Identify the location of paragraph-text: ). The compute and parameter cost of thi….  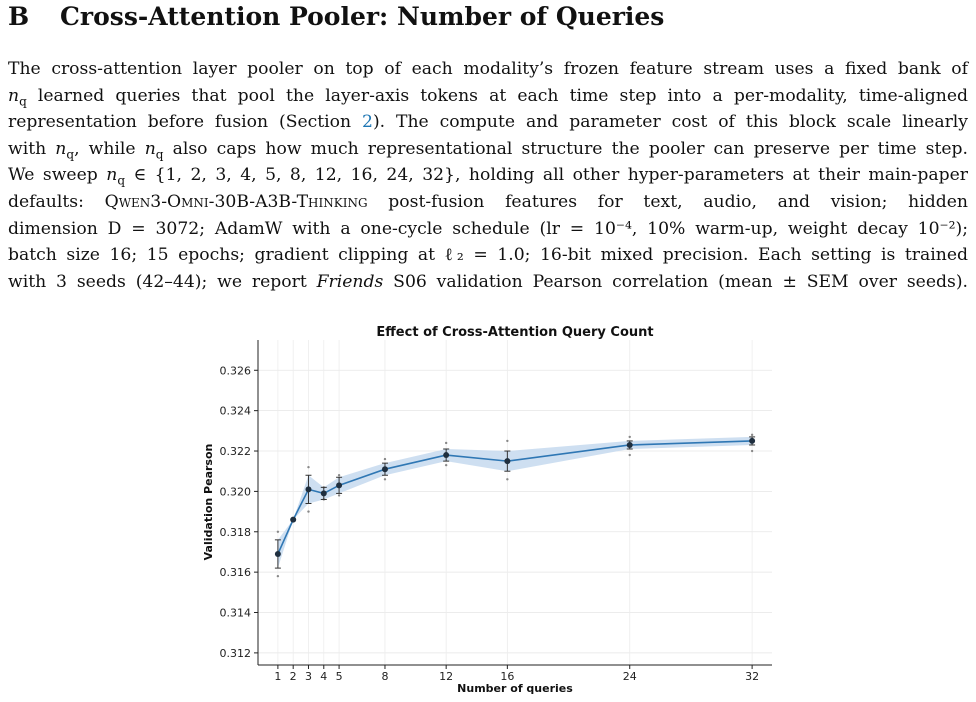
(670, 122).